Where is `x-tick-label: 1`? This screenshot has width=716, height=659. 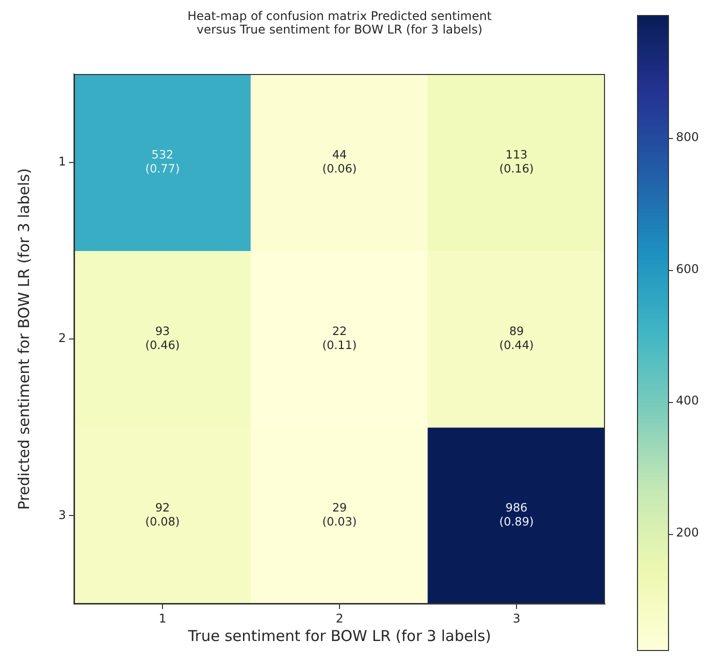 x-tick-label: 1 is located at coordinates (162, 618).